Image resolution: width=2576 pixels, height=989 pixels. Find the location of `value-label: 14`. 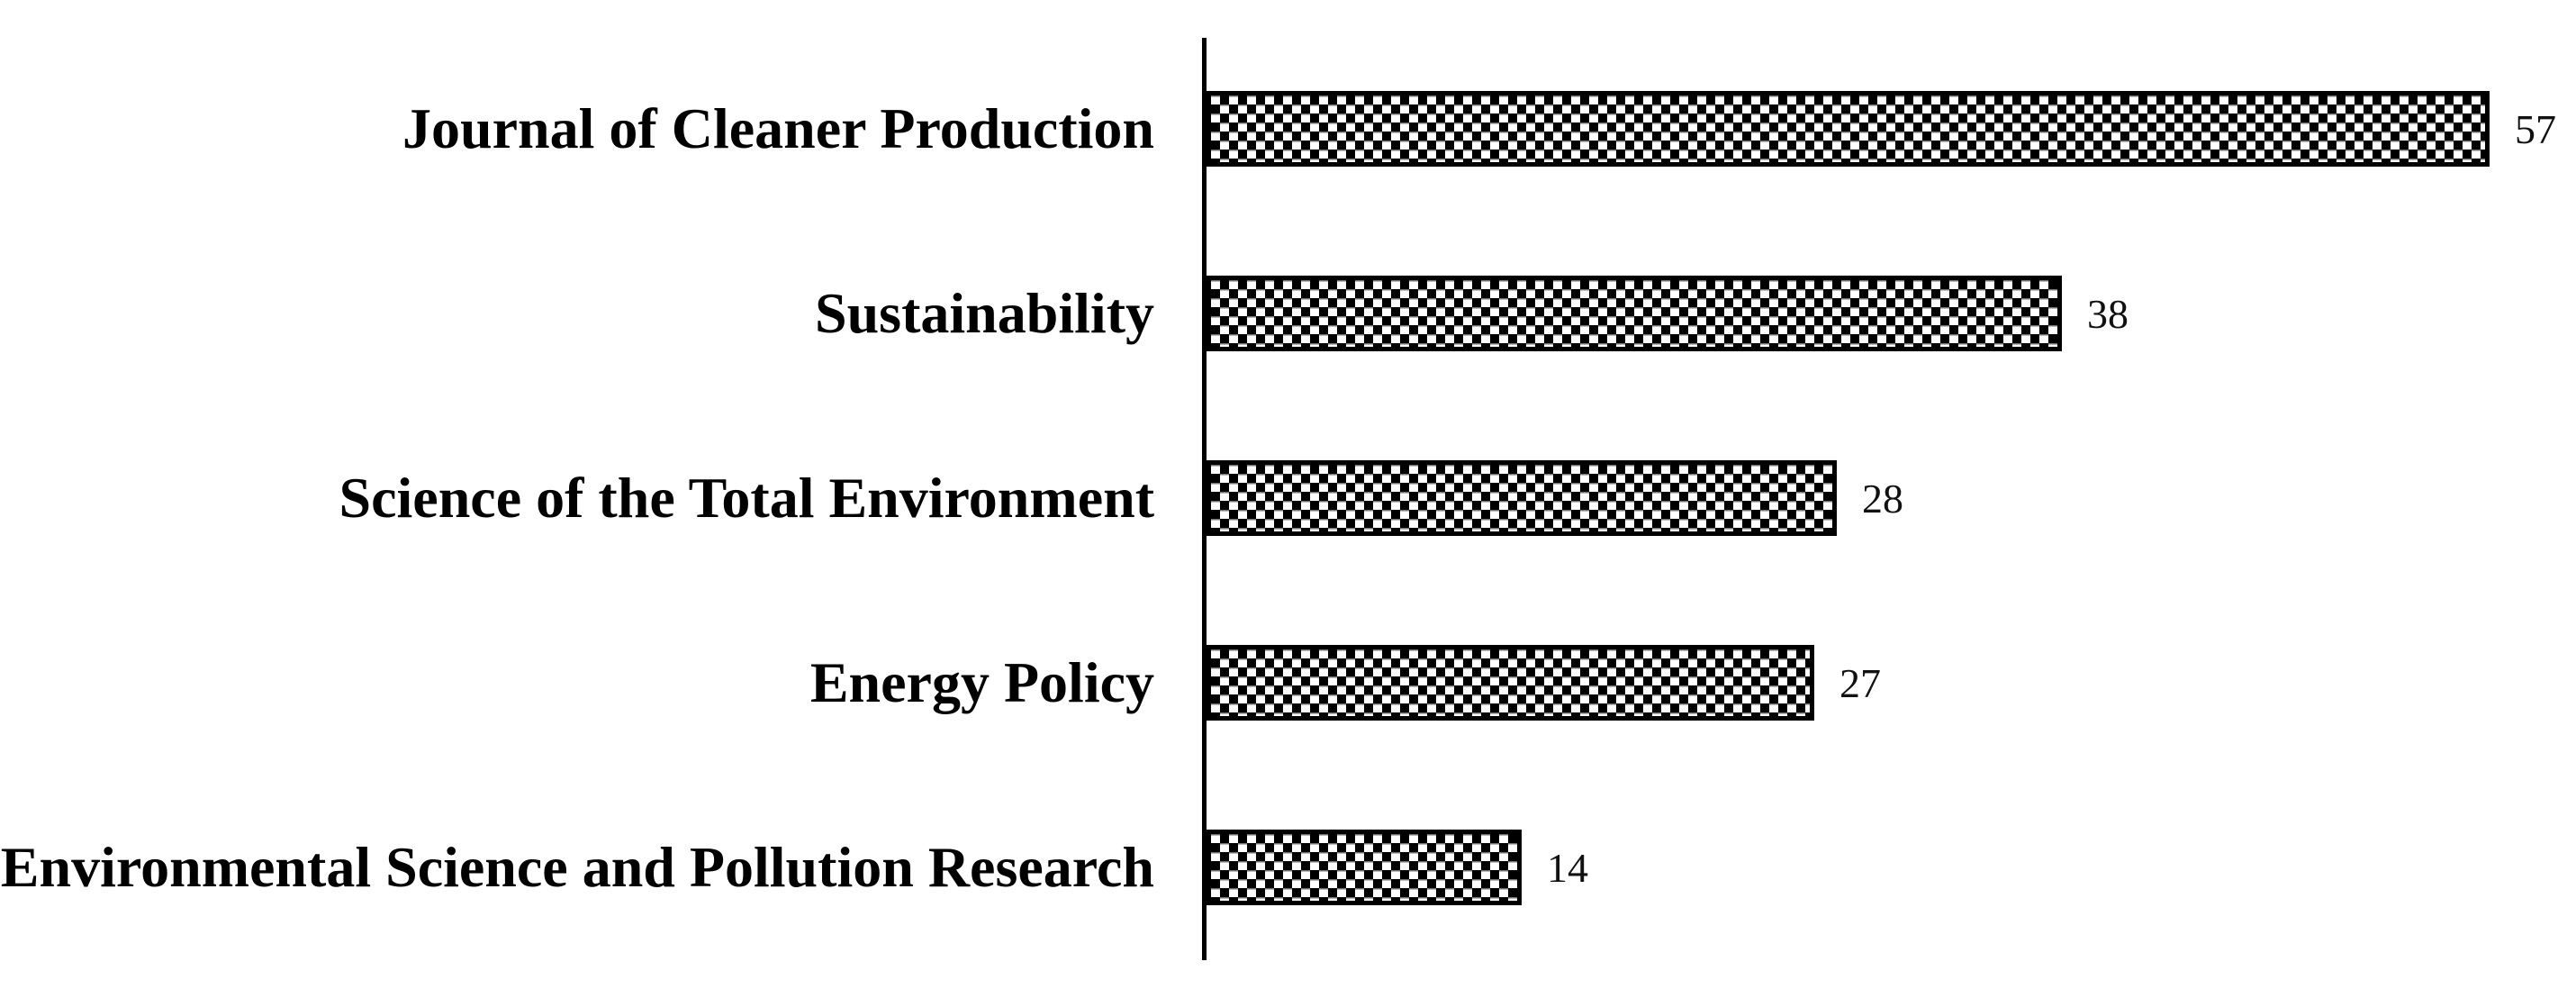

value-label: 14 is located at coordinates (1567, 867).